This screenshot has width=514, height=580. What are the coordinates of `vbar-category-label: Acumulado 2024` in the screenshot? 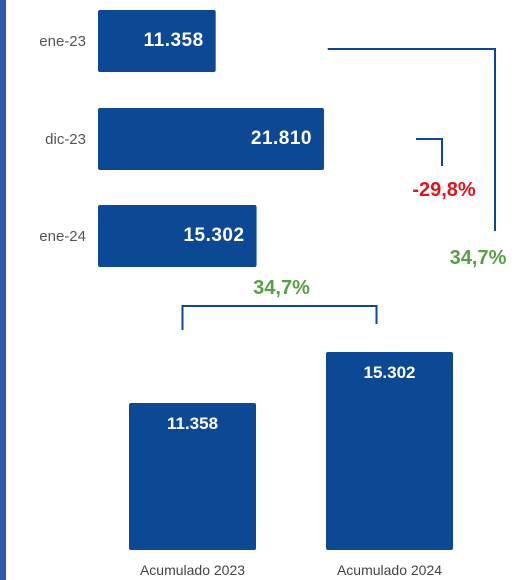 It's located at (389, 570).